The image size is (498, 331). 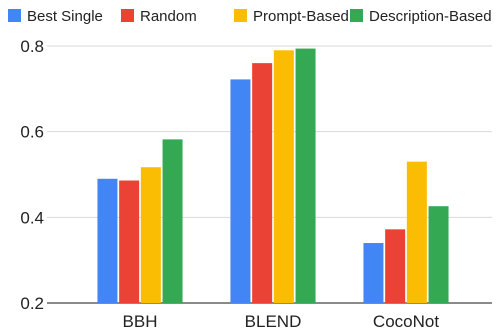 I want to click on legend-item: Prompt-Based, so click(x=291, y=16).